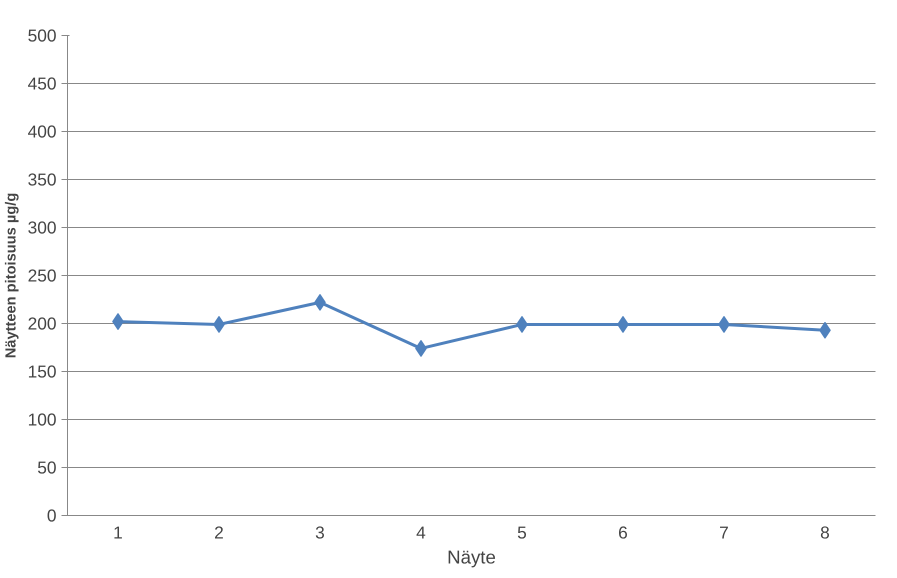 The image size is (897, 578). Describe the element at coordinates (51, 516) in the screenshot. I see `y-tick-label: 0` at that location.